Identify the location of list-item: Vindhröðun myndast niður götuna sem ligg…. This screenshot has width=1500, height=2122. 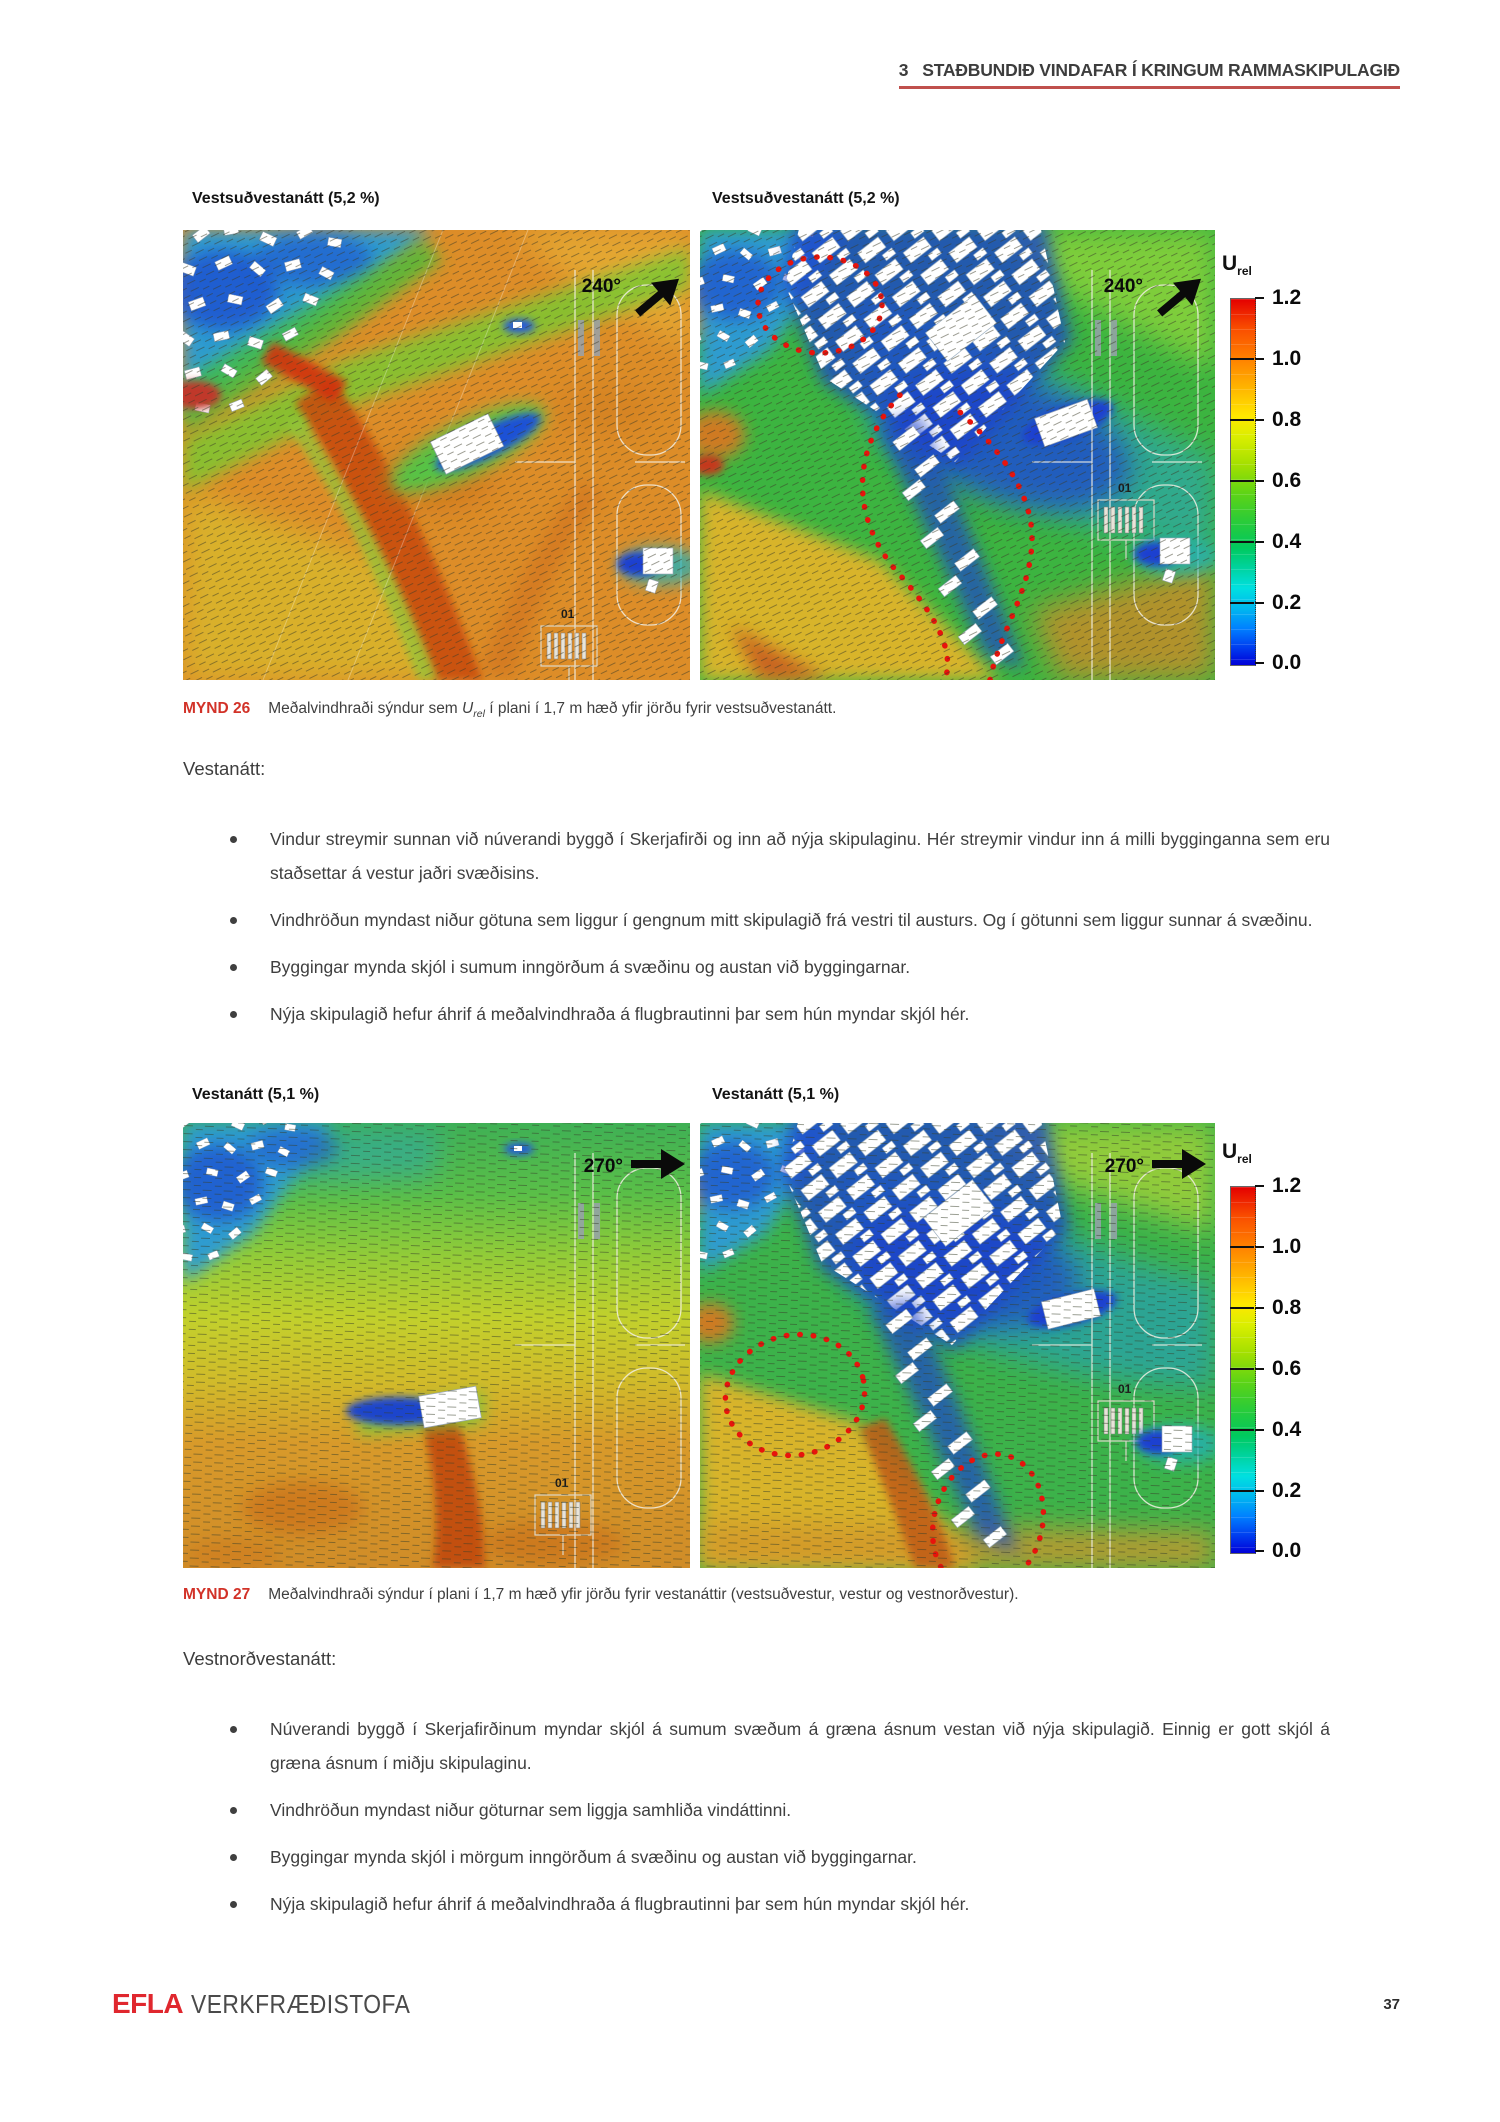
(776, 920).